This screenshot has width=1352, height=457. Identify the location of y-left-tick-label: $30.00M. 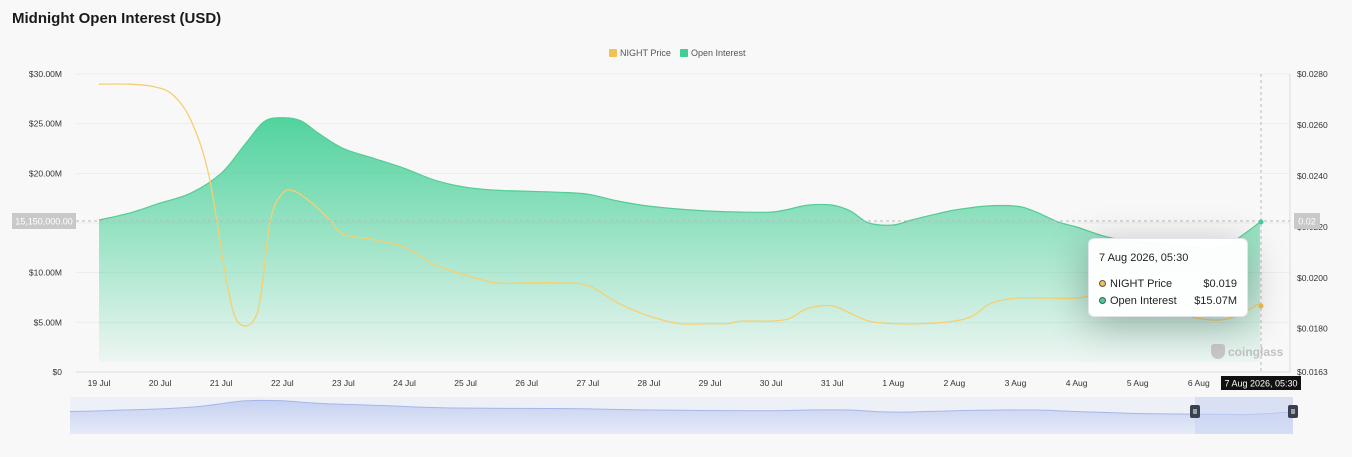
(45, 74).